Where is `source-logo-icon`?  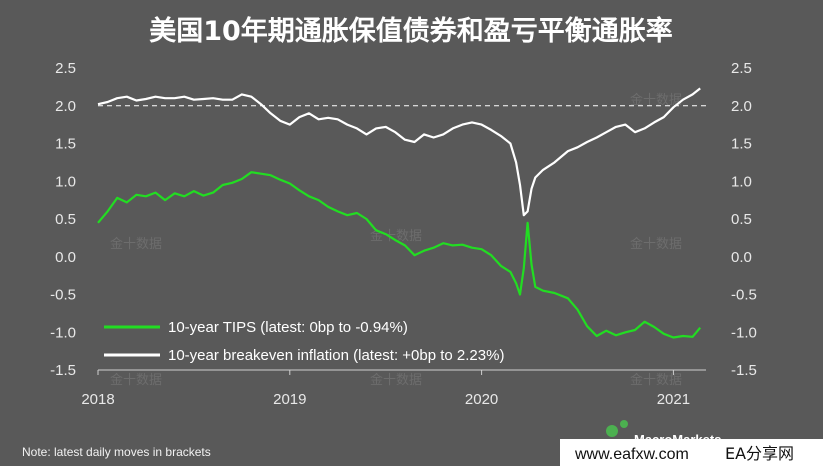
source-logo-icon is located at coordinates (612, 431).